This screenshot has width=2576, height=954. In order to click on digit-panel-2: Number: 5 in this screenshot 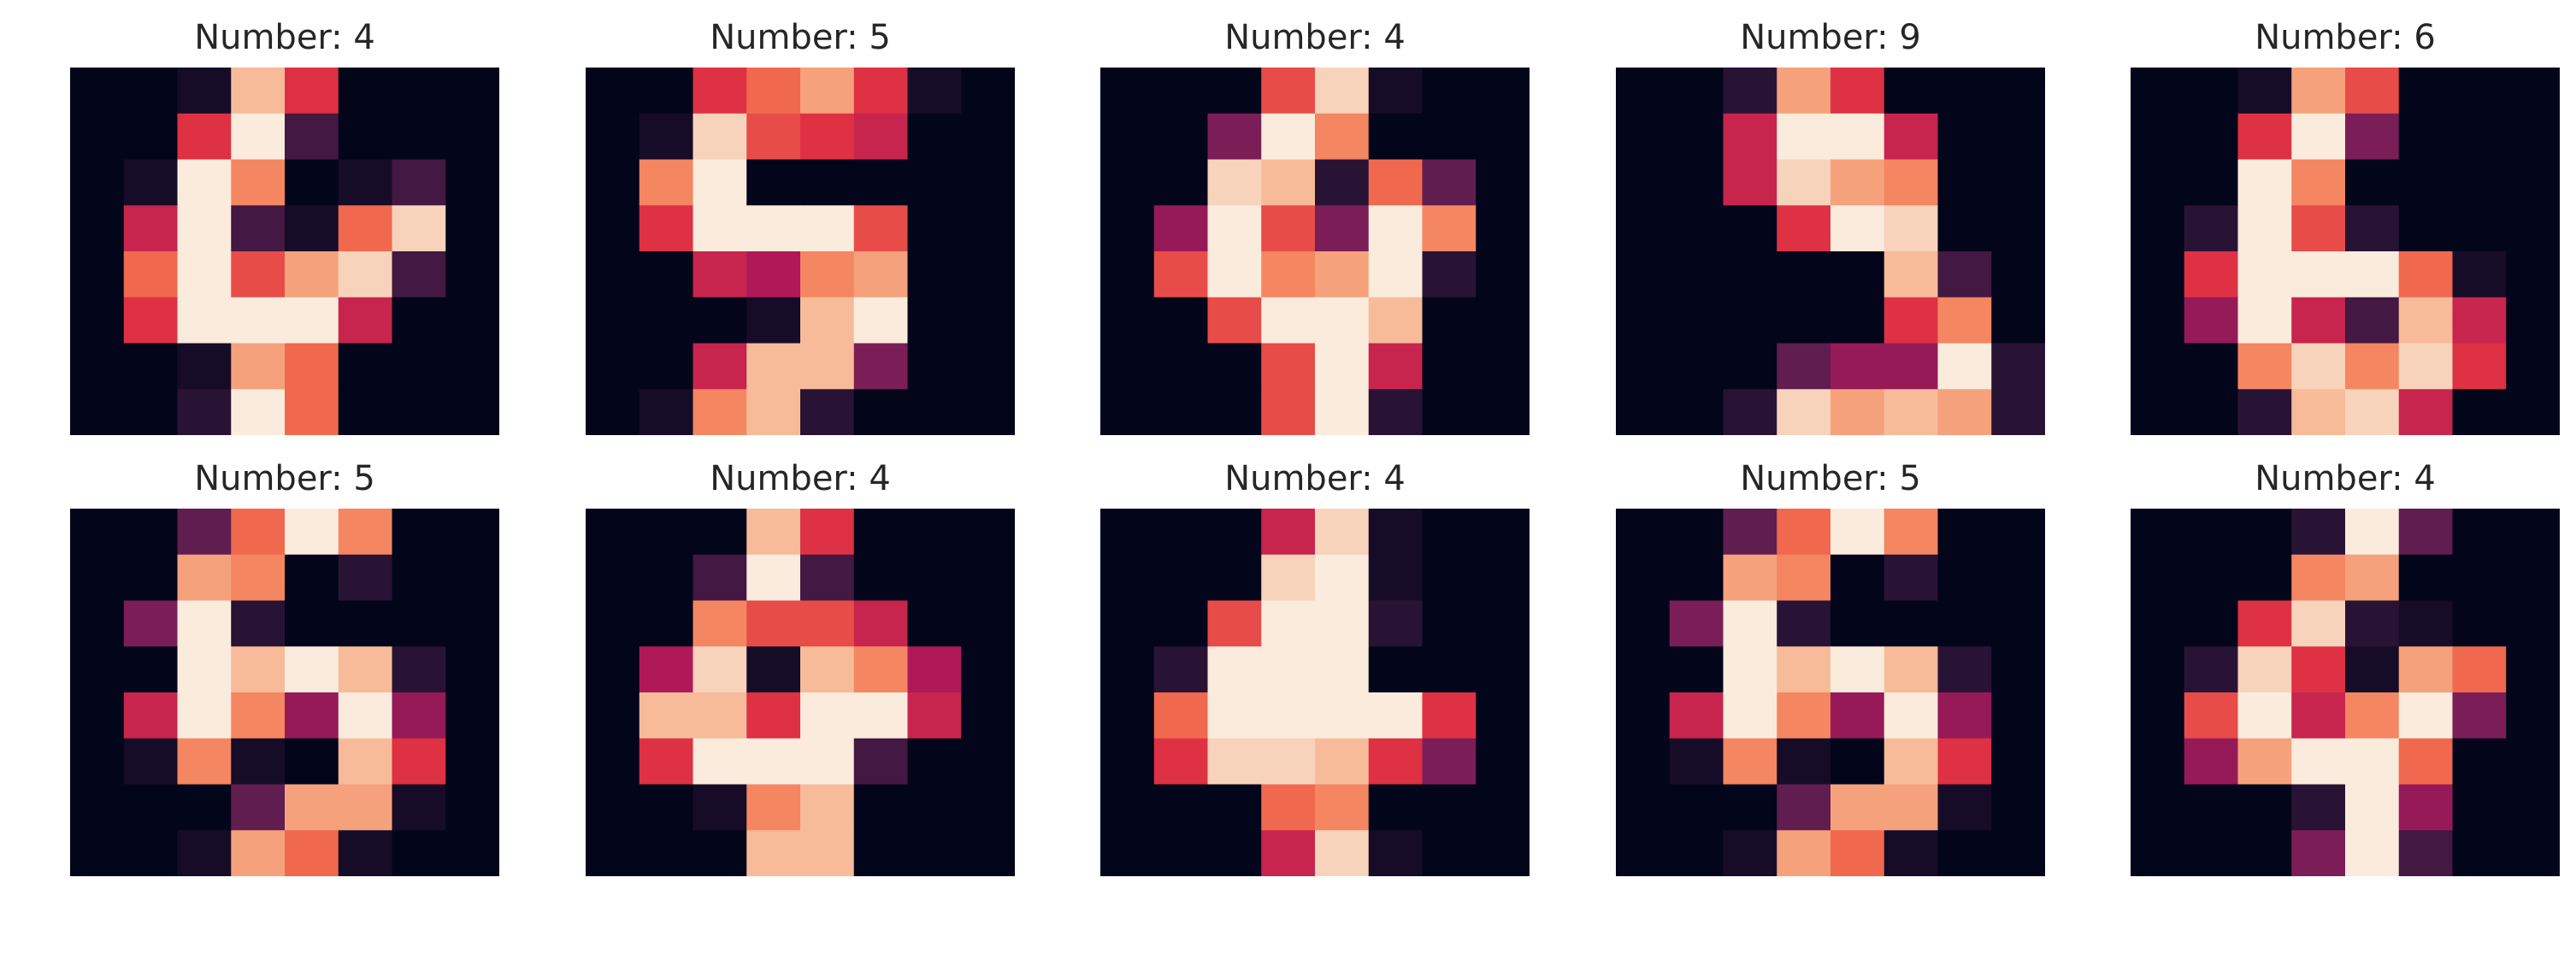, I will do `click(800, 232)`.